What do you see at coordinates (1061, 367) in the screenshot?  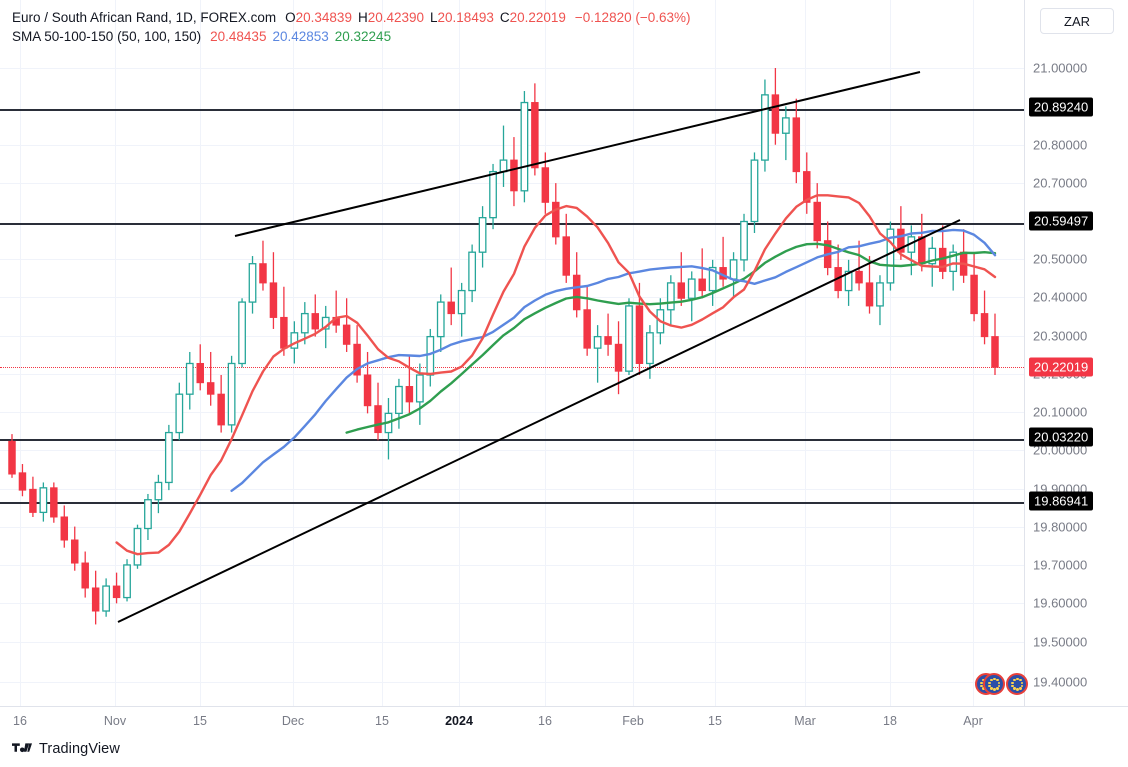 I see `current-price-label: 20.22019` at bounding box center [1061, 367].